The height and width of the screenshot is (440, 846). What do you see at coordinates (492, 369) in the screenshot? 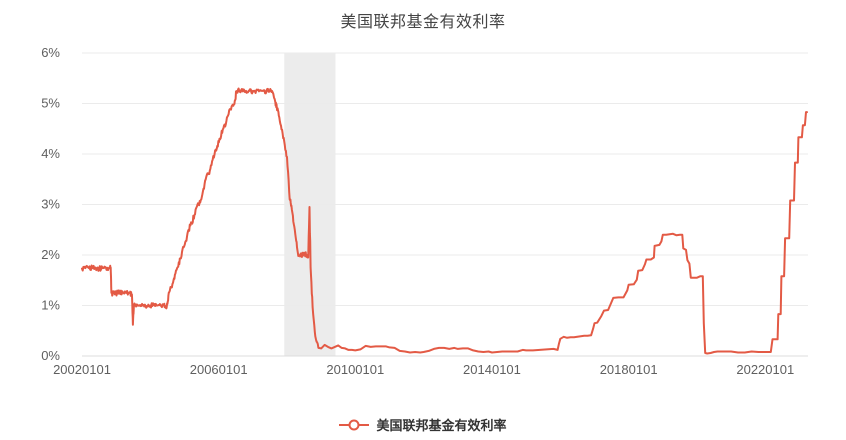
I see `x-axis-label: 20140101` at bounding box center [492, 369].